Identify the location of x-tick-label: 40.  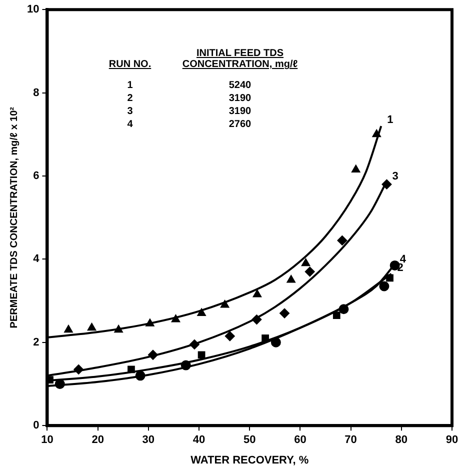
(199, 440).